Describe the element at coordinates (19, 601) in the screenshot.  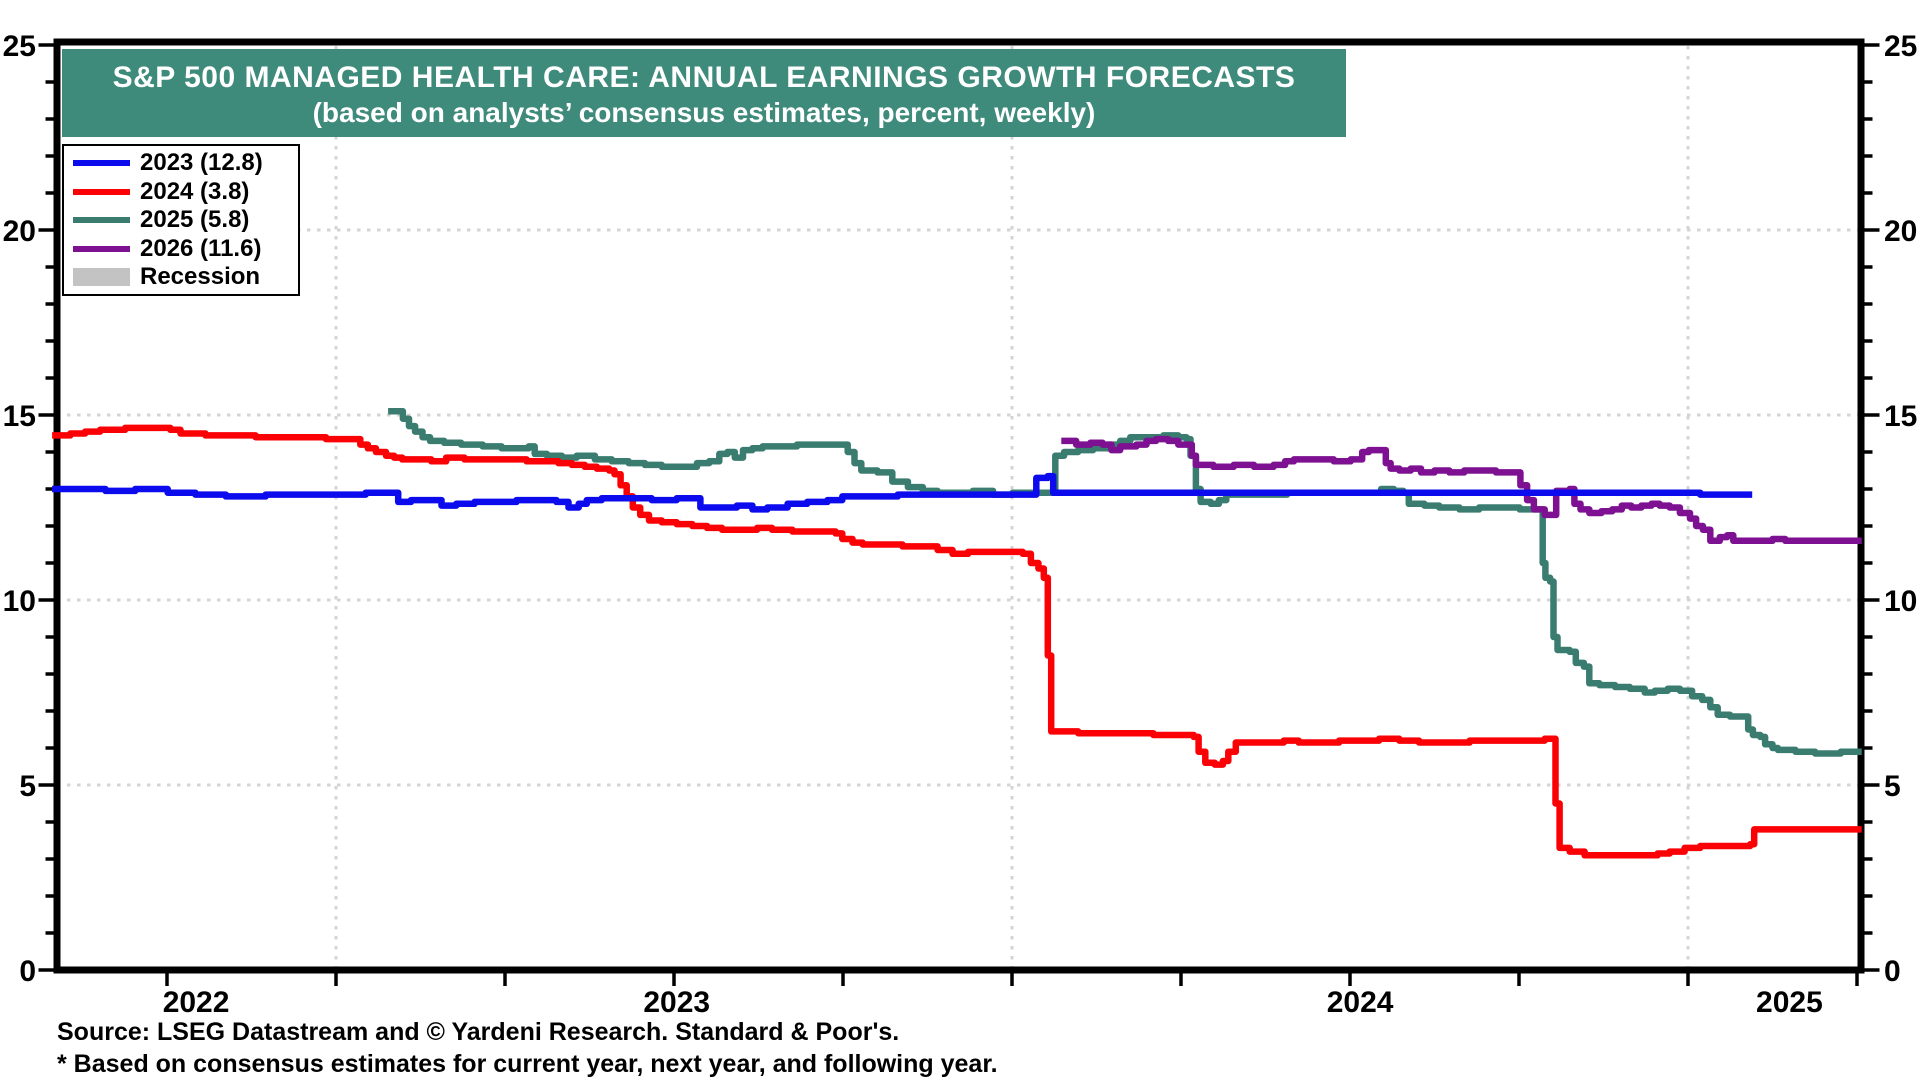
I see `y-axis-label-left: 10` at that location.